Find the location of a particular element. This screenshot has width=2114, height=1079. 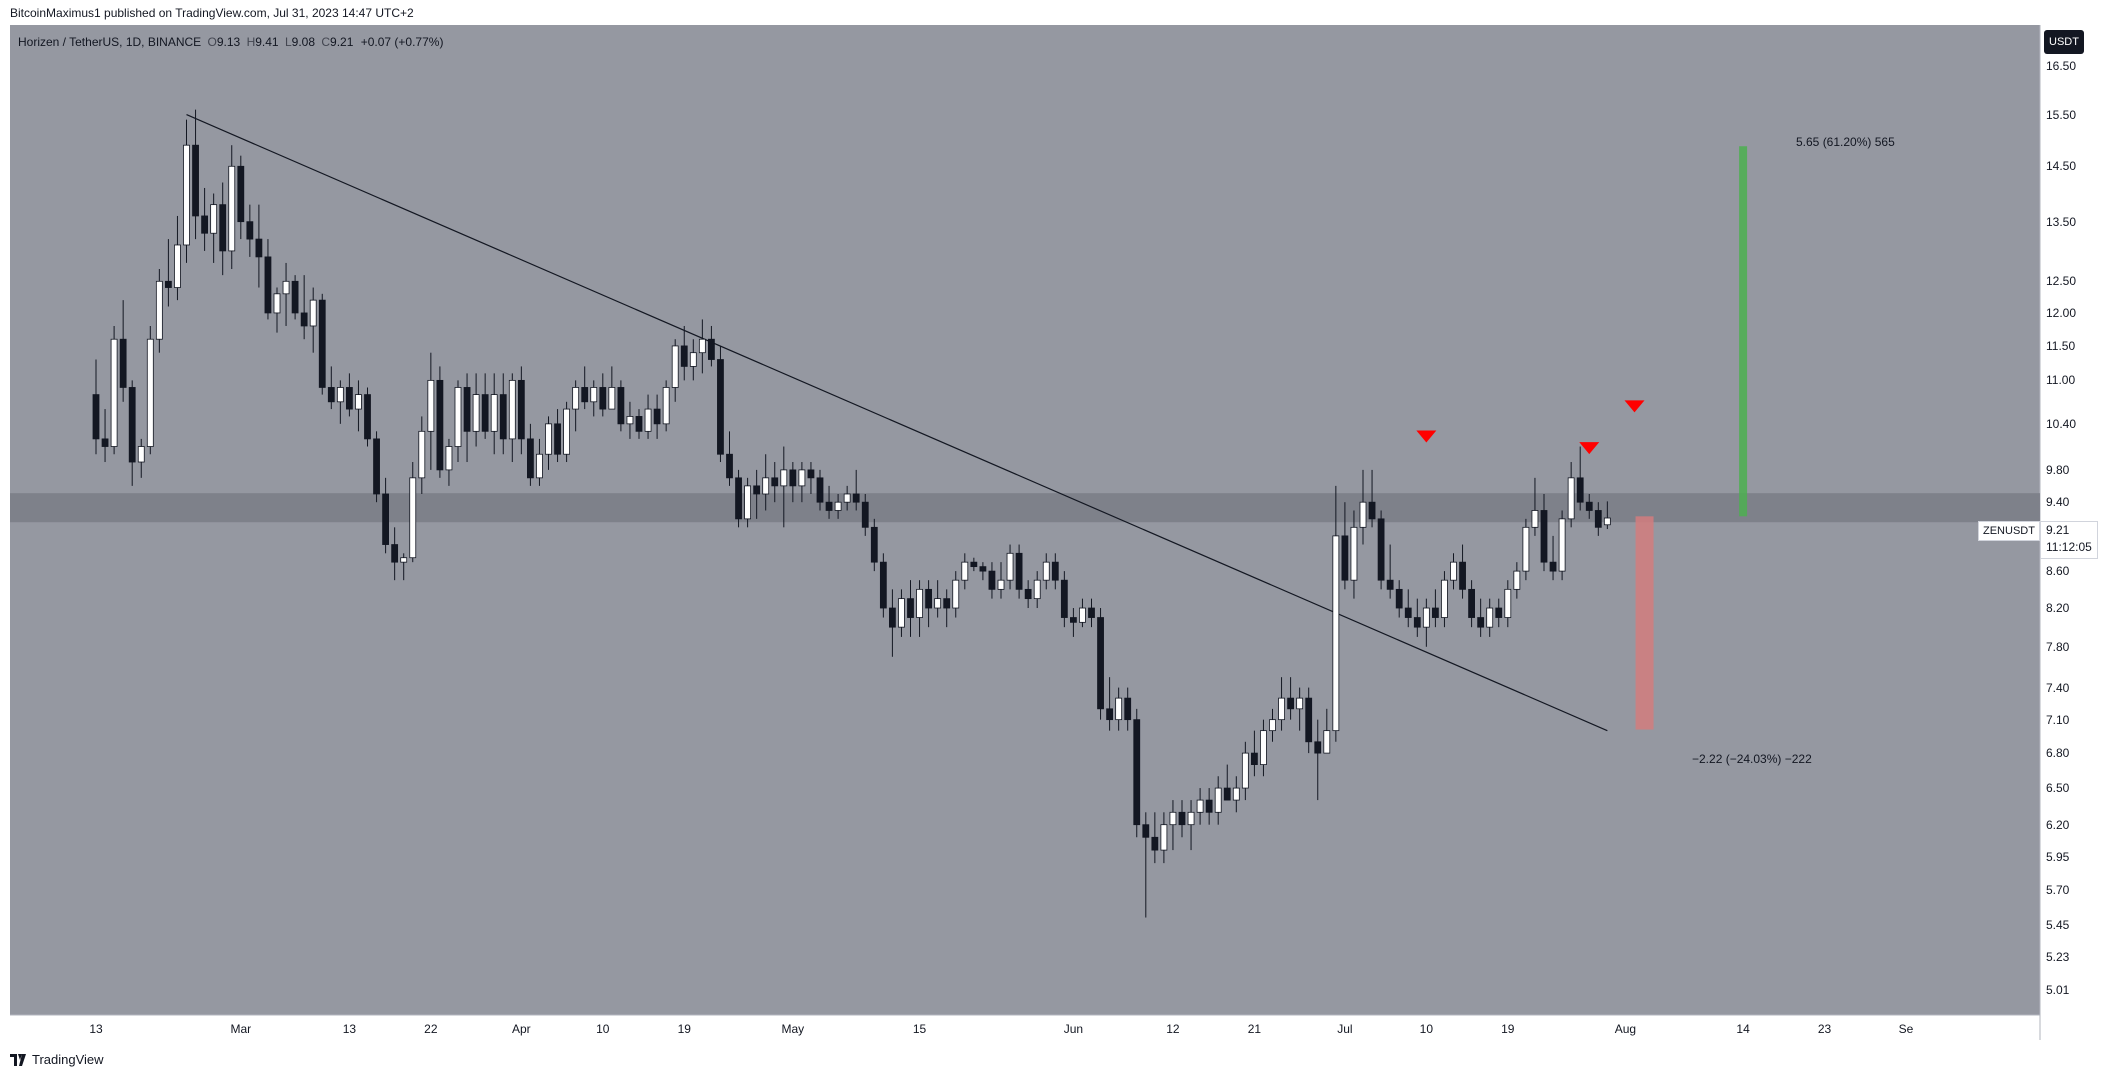

change-value: +0.07 (+0.77%) is located at coordinates (402, 42).